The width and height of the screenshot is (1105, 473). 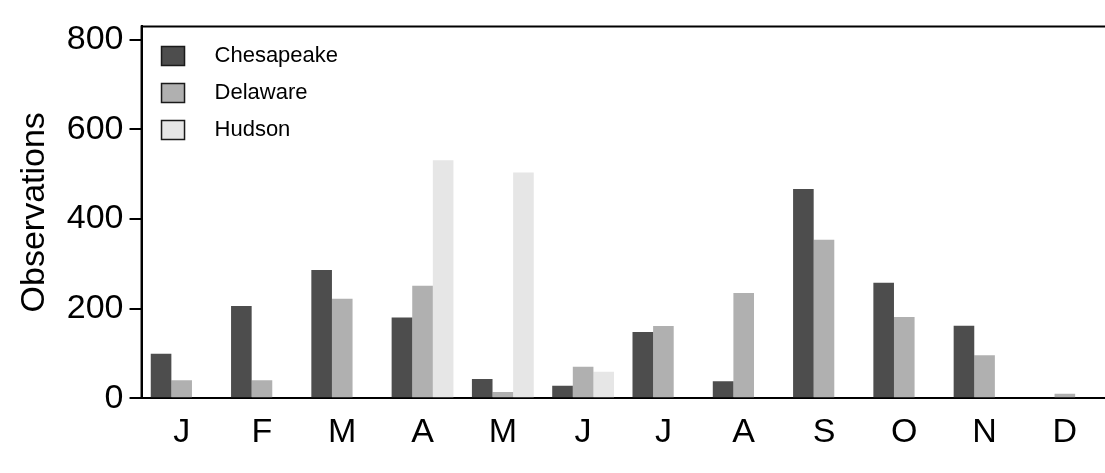 I want to click on y-axis-title: Observations, so click(x=31, y=212).